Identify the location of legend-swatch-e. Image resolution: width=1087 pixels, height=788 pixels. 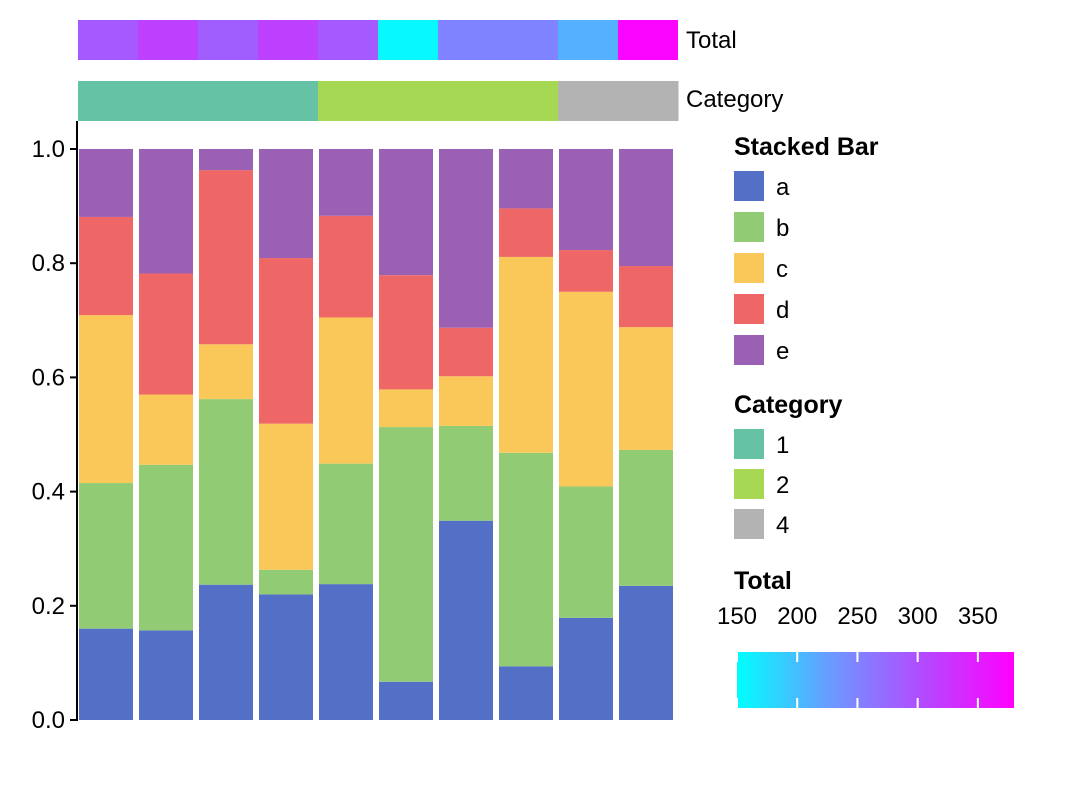
(749, 350).